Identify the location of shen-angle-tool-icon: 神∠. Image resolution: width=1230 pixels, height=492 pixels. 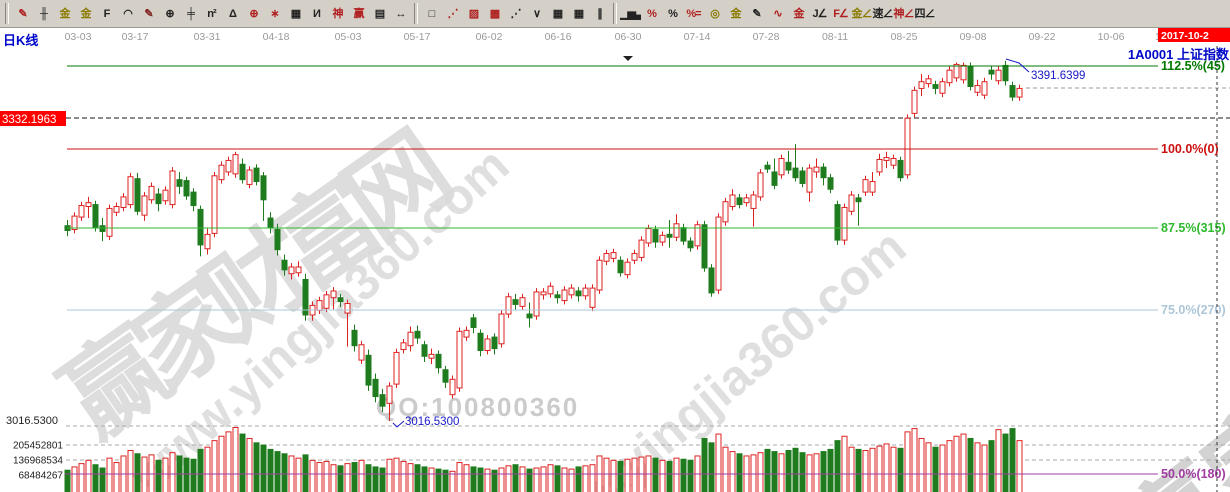
(904, 13).